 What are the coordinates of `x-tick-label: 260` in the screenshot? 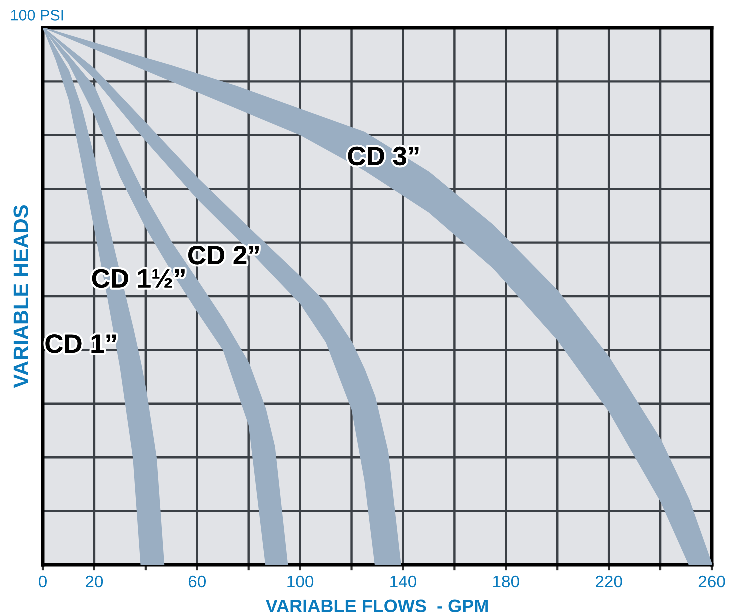 It's located at (712, 582).